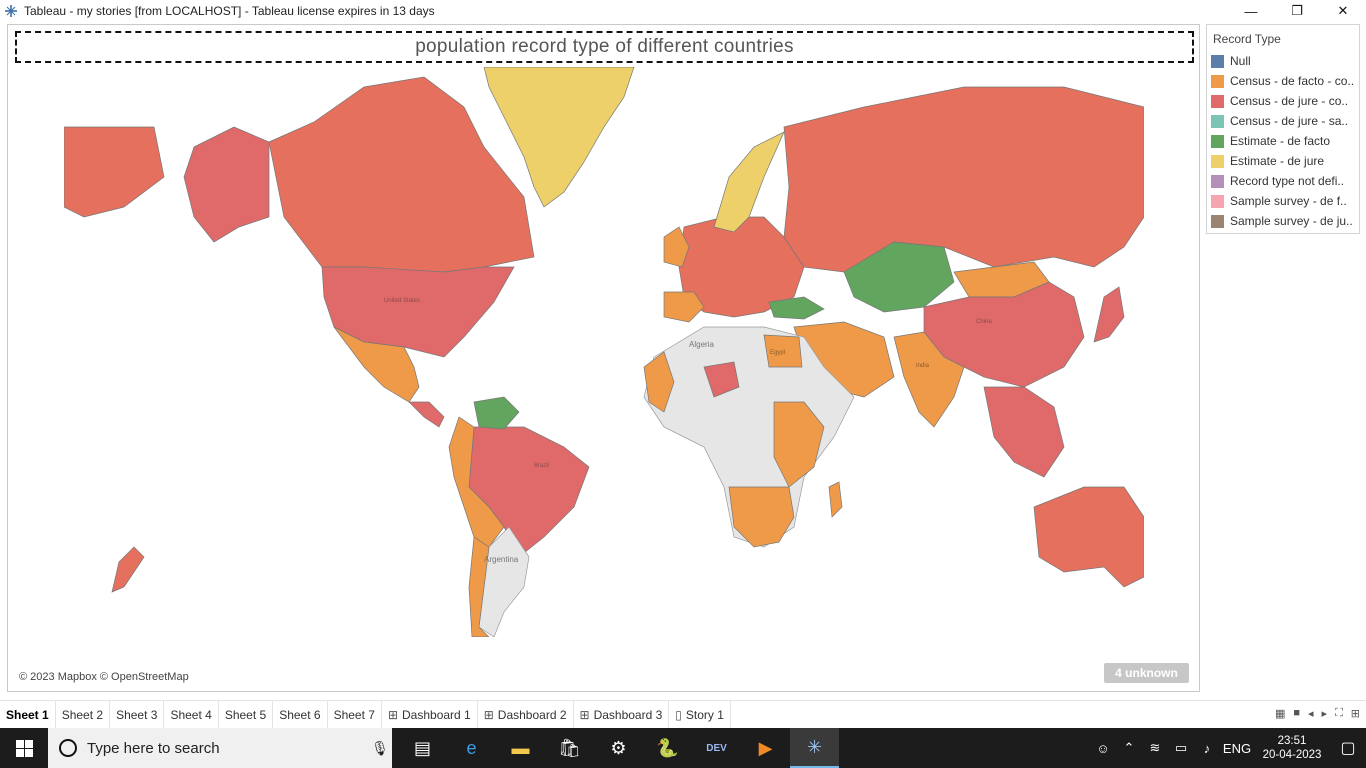 The height and width of the screenshot is (768, 1366). Describe the element at coordinates (1324, 714) in the screenshot. I see `scroll-right-icon: ▸` at that location.